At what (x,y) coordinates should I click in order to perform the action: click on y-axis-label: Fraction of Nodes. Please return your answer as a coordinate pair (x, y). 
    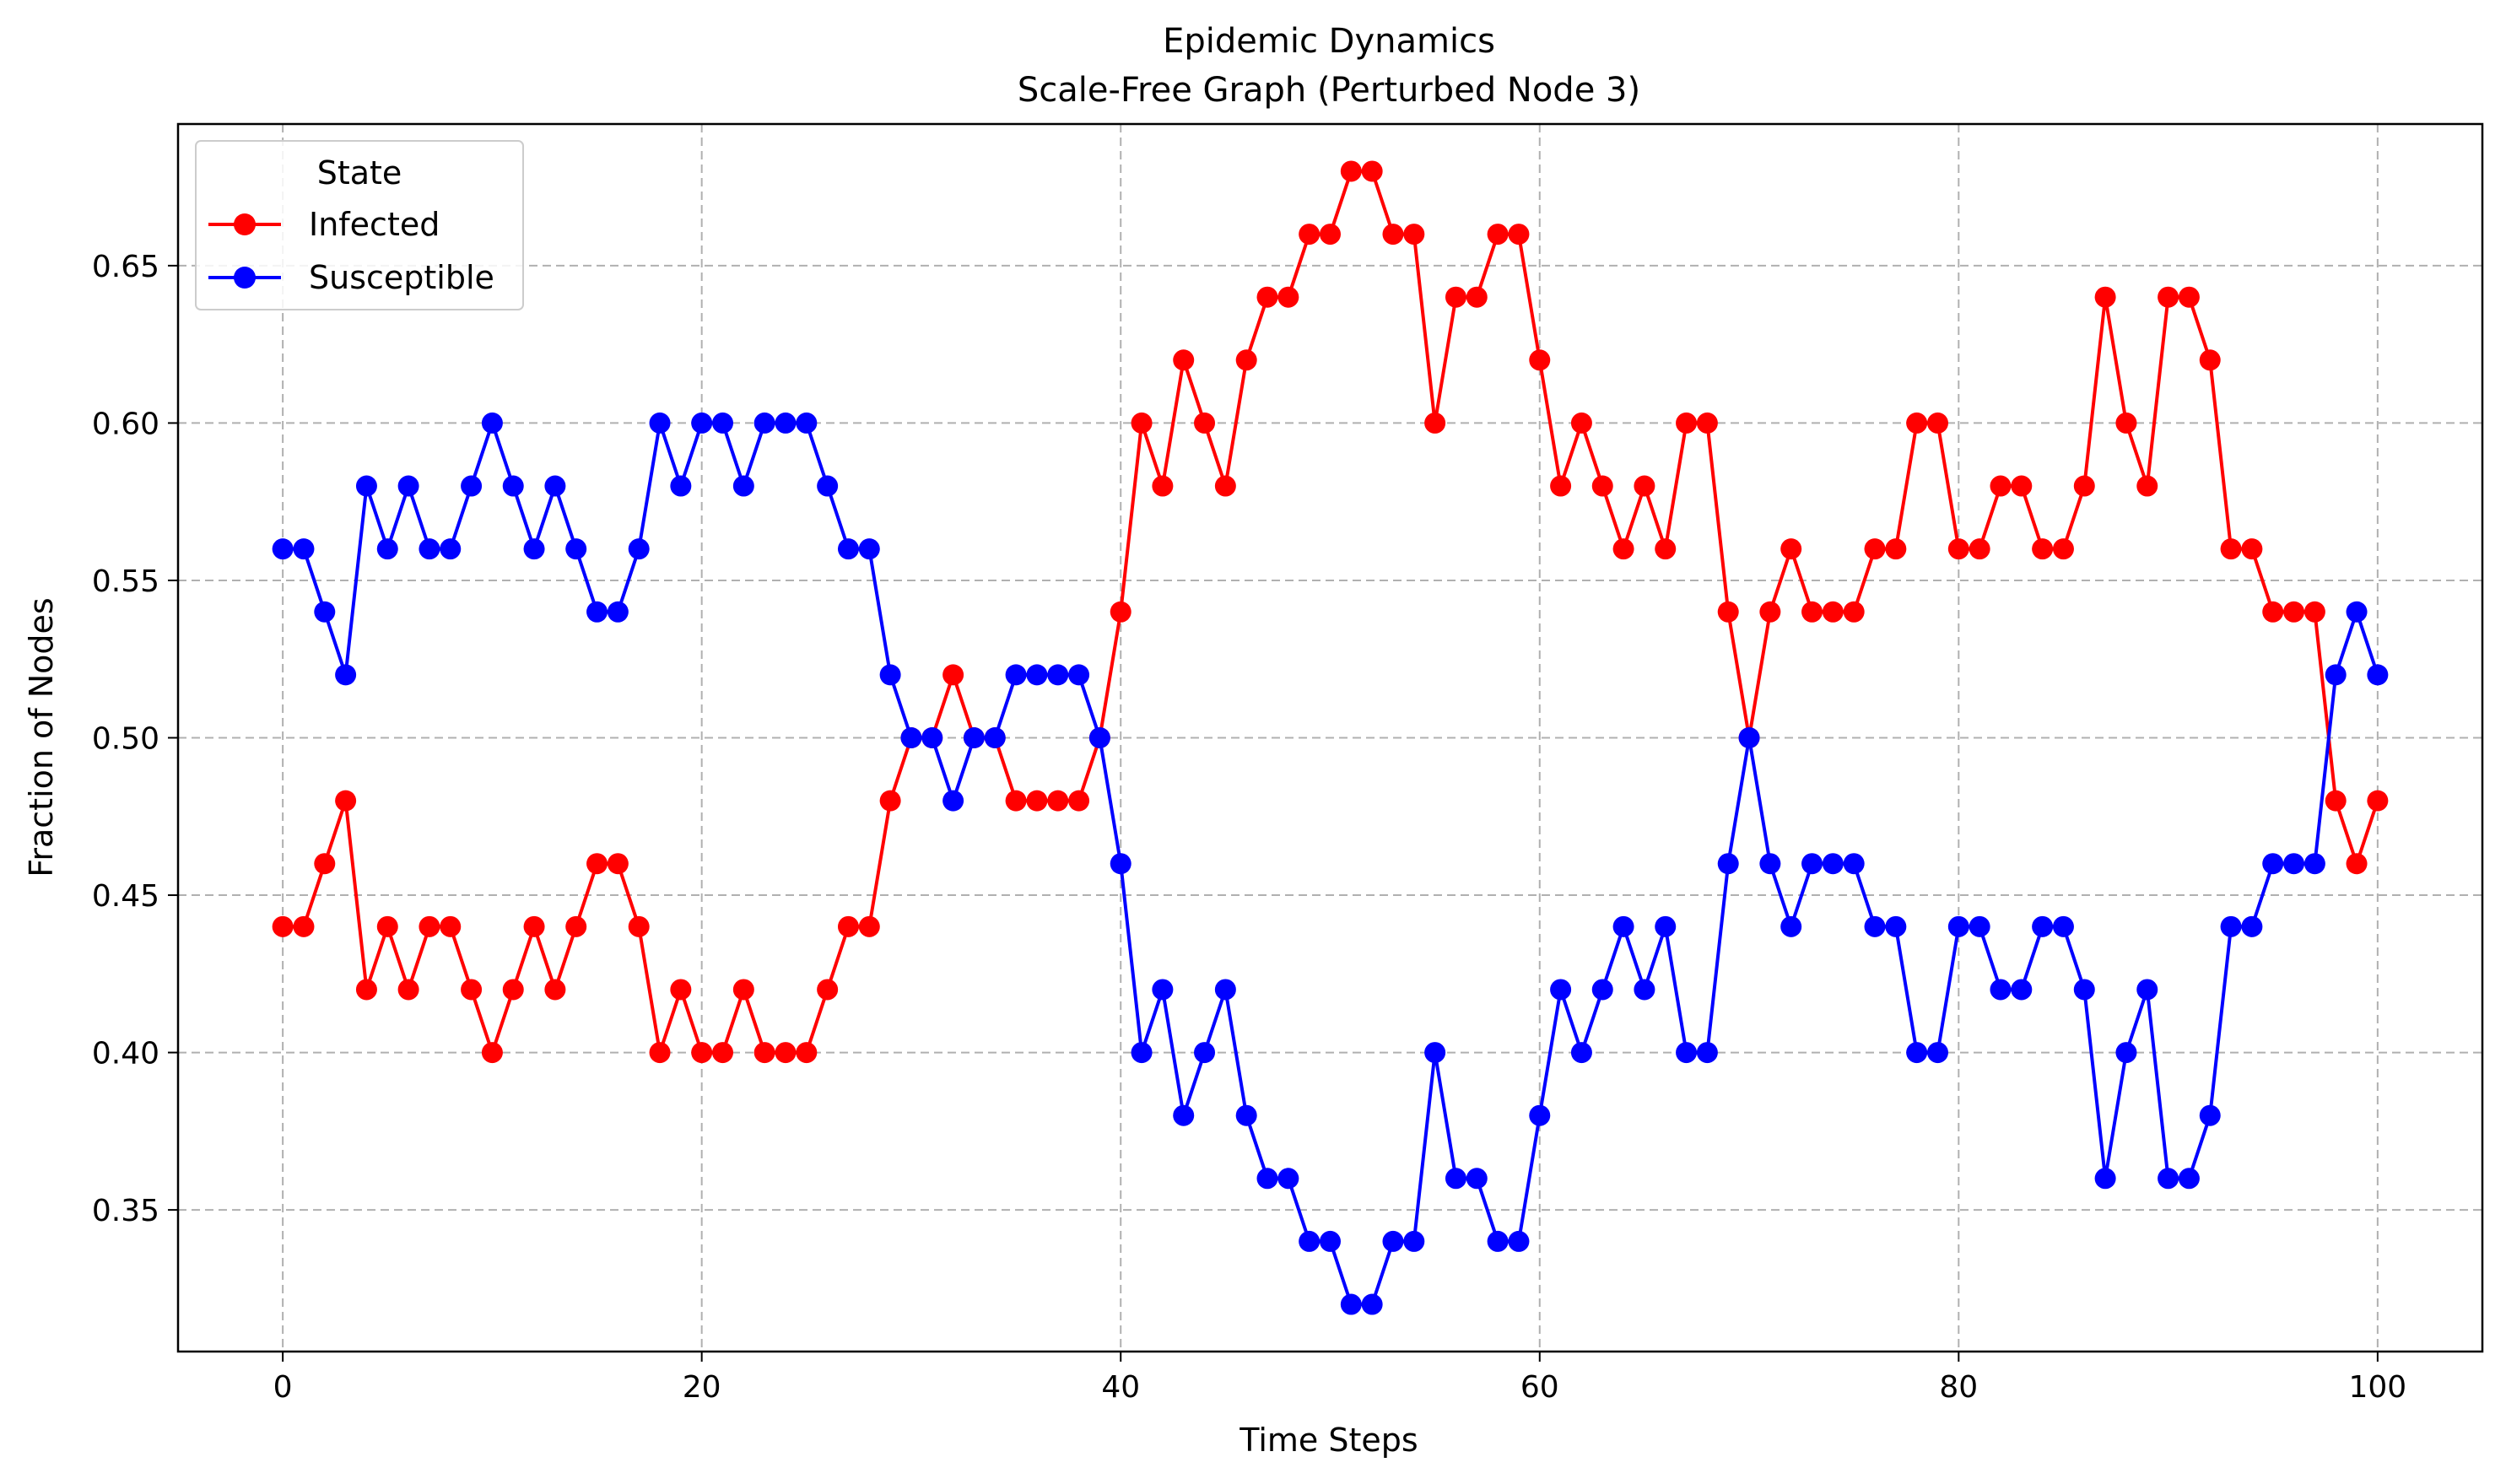
    Looking at the image, I should click on (41, 737).